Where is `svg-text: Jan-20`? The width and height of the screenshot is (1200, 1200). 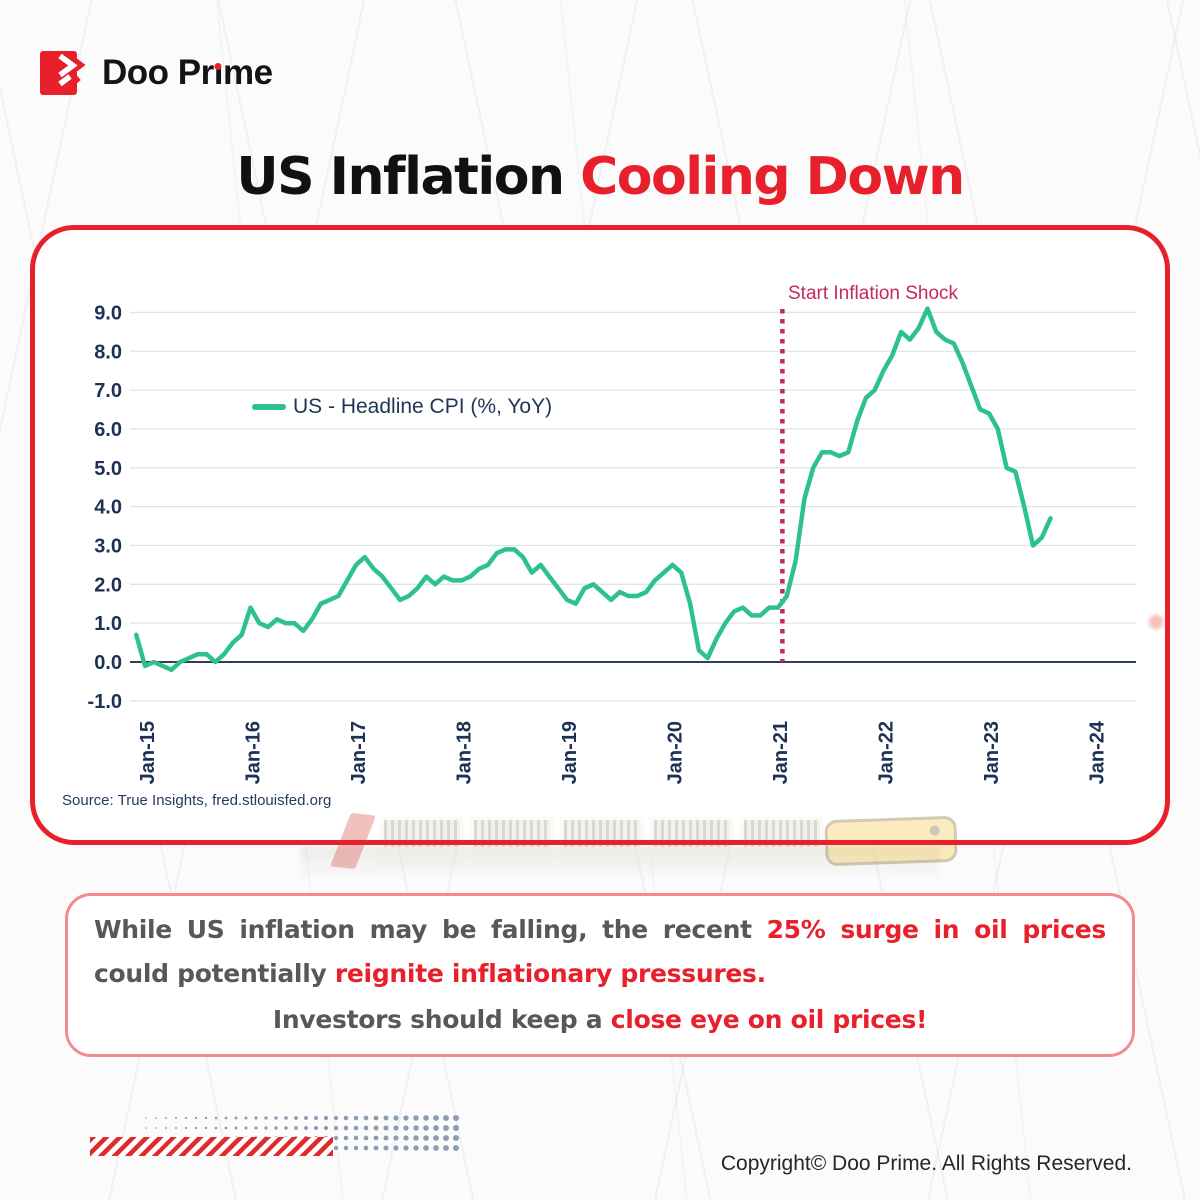 svg-text: Jan-20 is located at coordinates (676, 752).